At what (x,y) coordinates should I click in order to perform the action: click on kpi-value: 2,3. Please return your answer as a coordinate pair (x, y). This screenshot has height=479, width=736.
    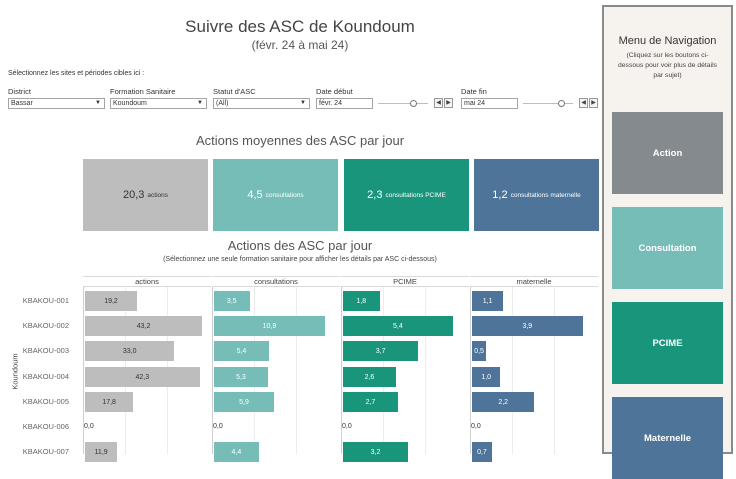
    Looking at the image, I should click on (375, 195).